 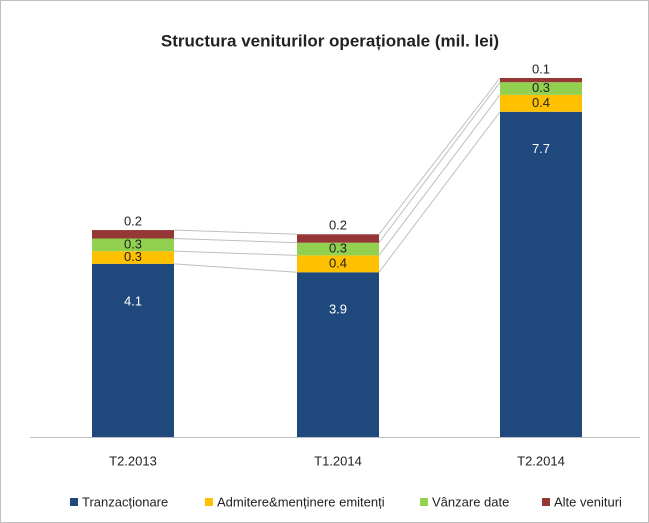 What do you see at coordinates (541, 148) in the screenshot?
I see `data-label: 7.7` at bounding box center [541, 148].